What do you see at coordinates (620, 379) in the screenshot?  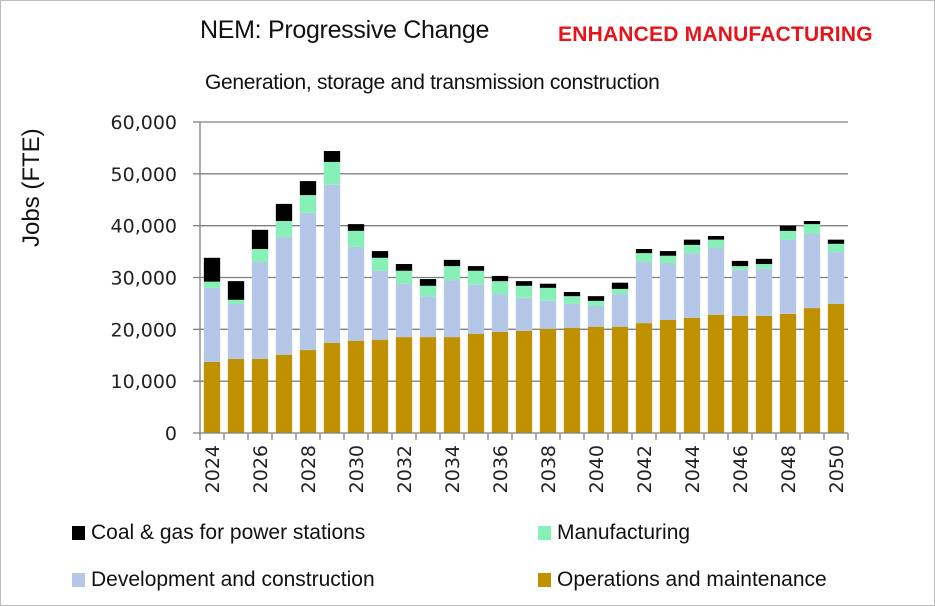 I see `bar-segment-operations-2041` at bounding box center [620, 379].